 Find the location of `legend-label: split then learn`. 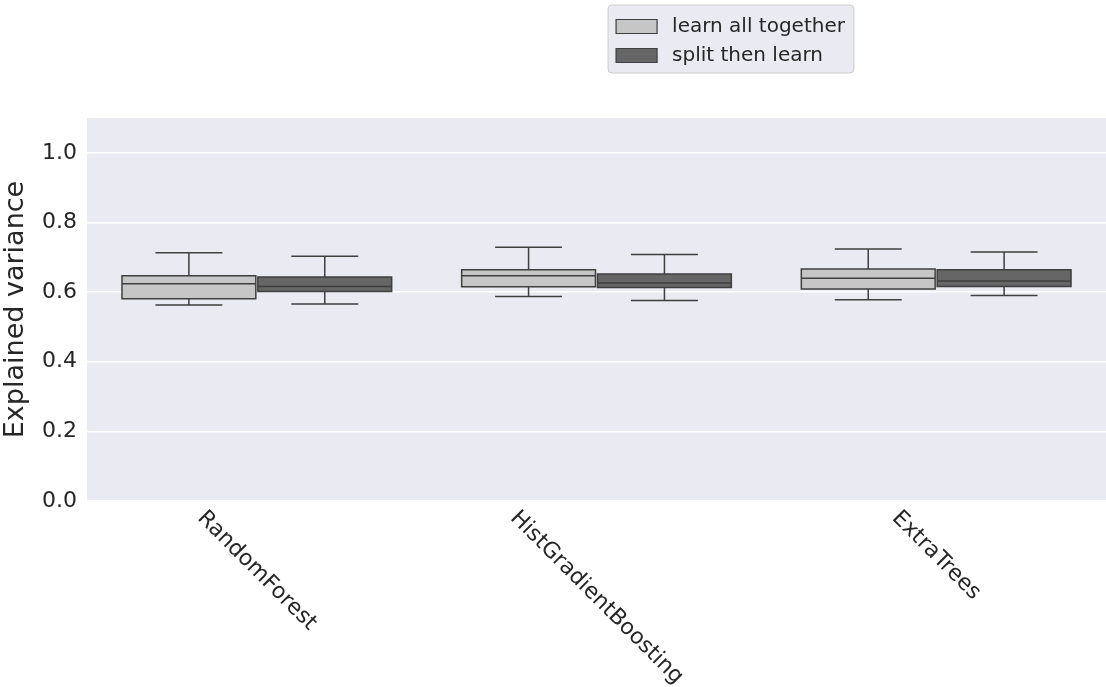

legend-label: split then learn is located at coordinates (748, 53).